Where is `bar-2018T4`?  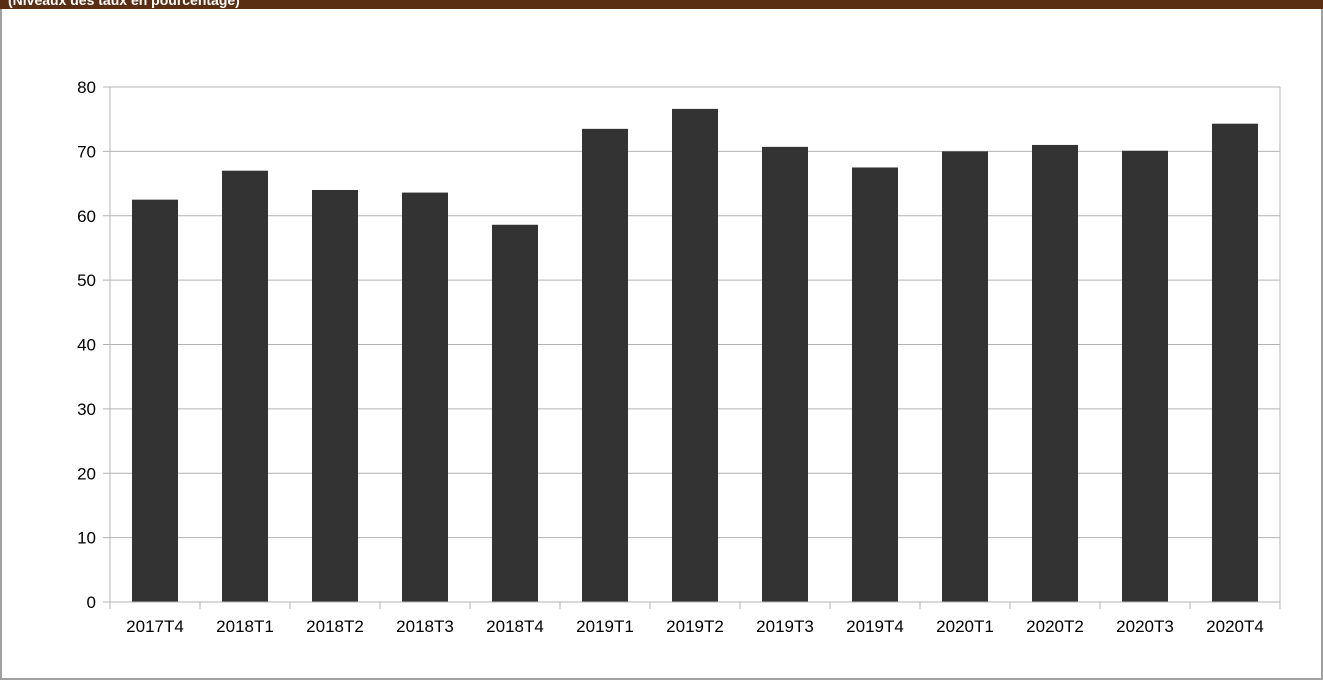
bar-2018T4 is located at coordinates (515, 413).